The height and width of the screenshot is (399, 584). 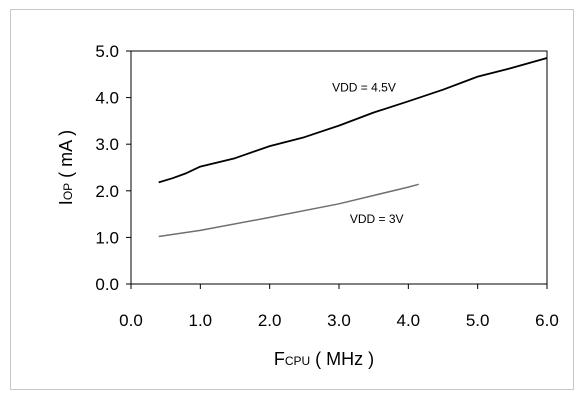 I want to click on x-axis-title-rest: ( MHz ), so click(x=342, y=359).